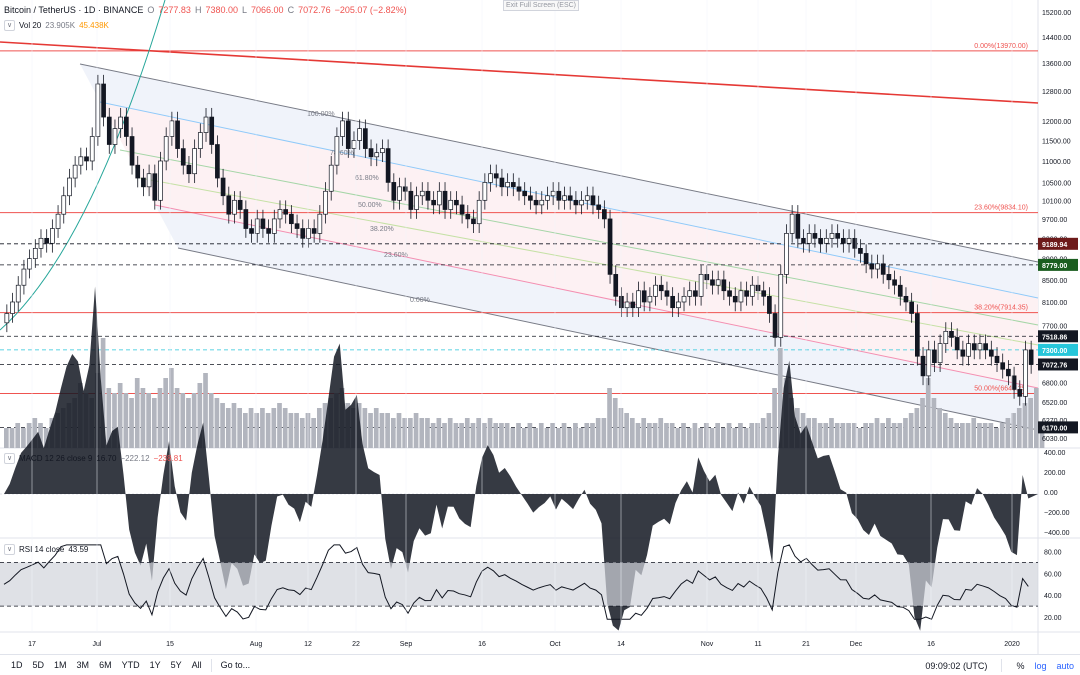 This screenshot has height=675, width=1080. Describe the element at coordinates (956, 665) in the screenshot. I see `utc-clock: 09:09:02 (UTC)` at that location.